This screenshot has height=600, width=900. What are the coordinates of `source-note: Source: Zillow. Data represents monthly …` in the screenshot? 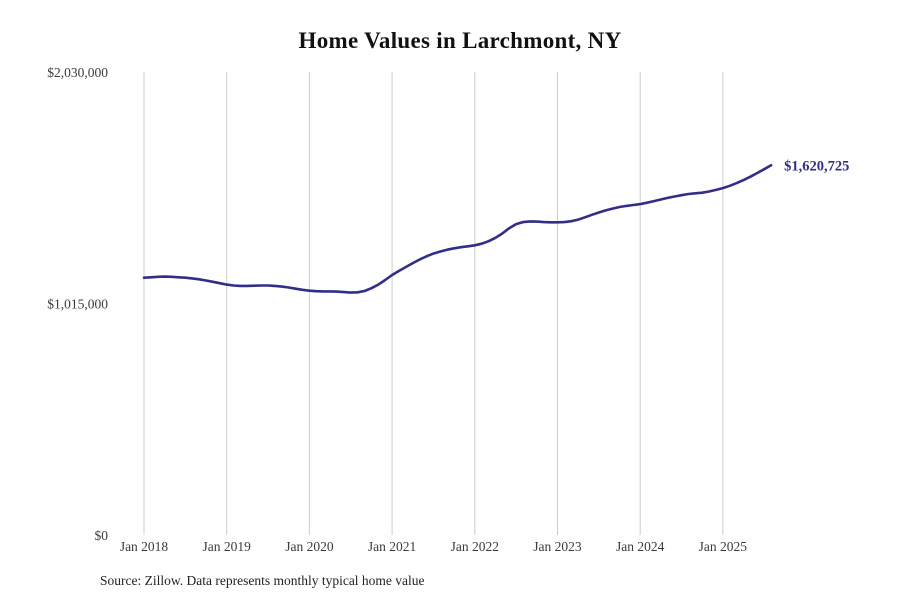 It's located at (262, 580).